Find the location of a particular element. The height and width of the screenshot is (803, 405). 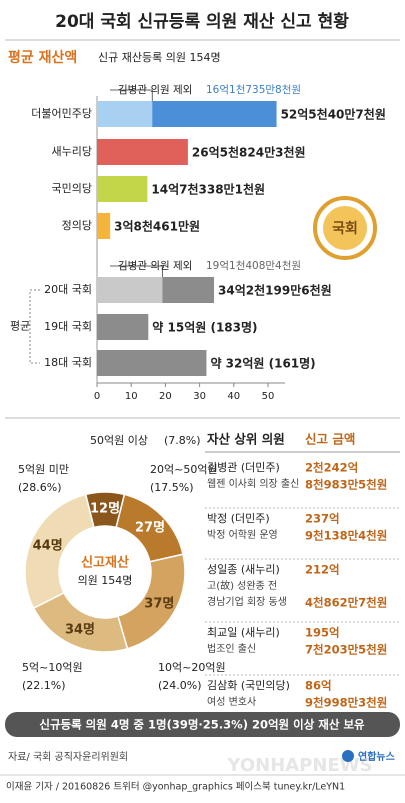

emblem-text: 국회 is located at coordinates (345, 229).